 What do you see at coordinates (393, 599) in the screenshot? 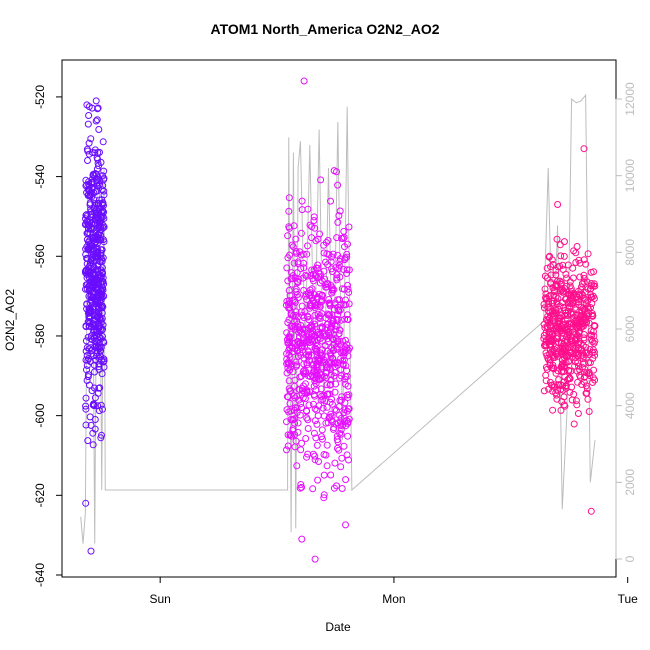
I see `x-tick-label: Mon` at bounding box center [393, 599].